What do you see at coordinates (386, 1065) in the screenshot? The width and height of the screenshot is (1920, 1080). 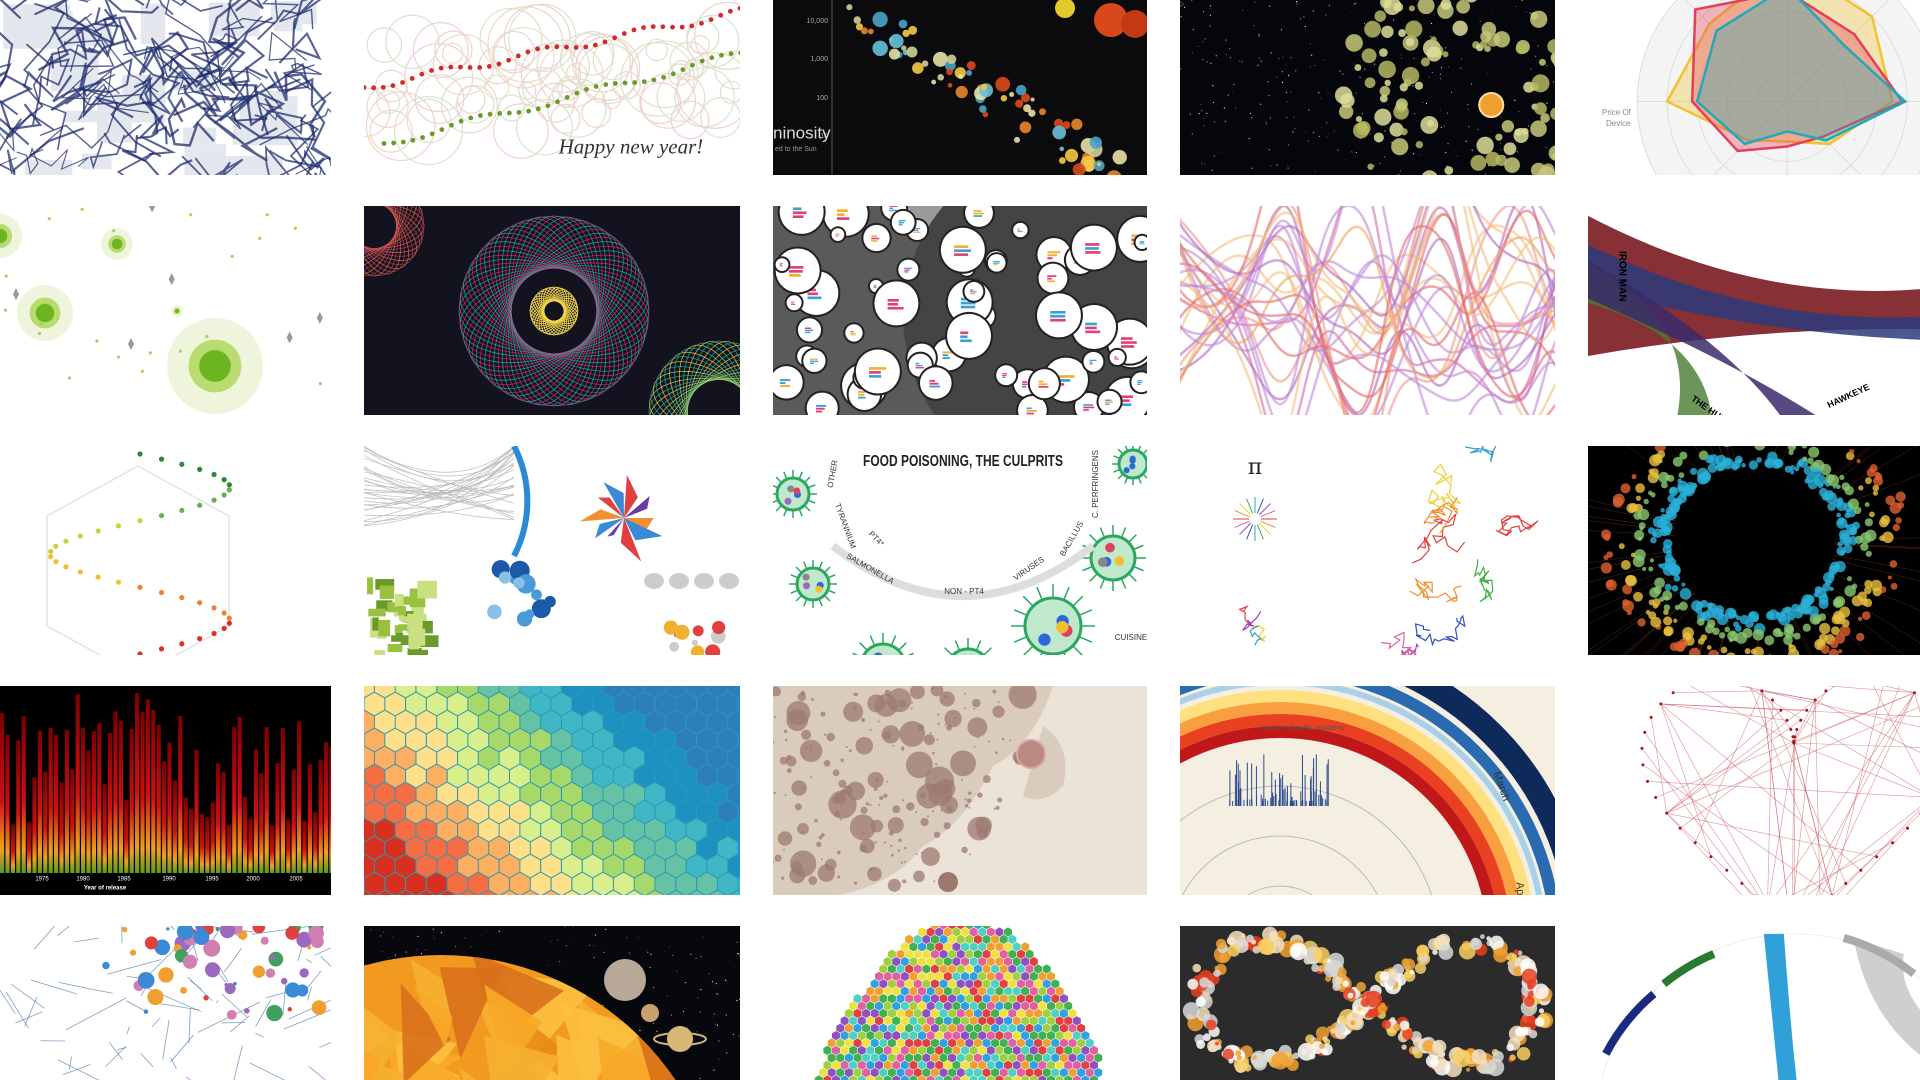 I see `facet` at bounding box center [386, 1065].